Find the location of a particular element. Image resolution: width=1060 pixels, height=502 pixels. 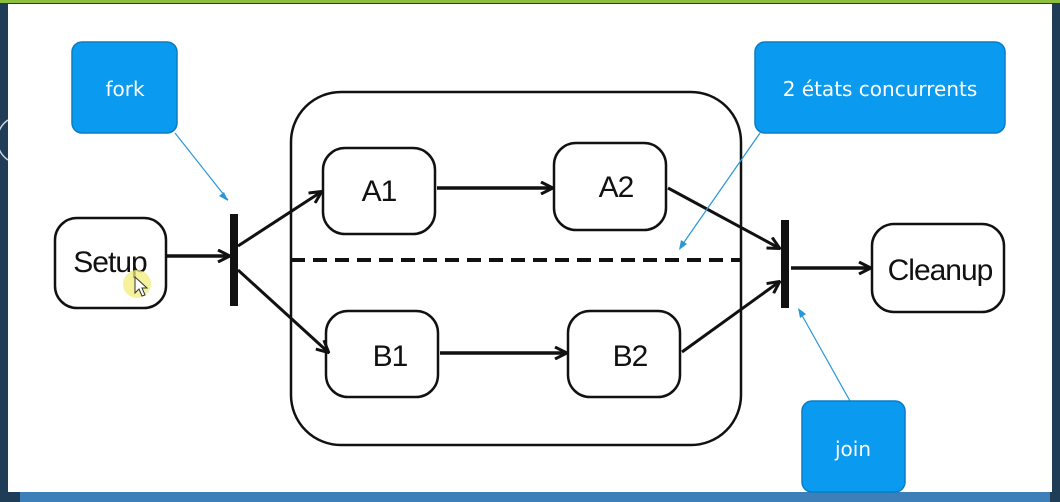

transition-a2-join is located at coordinates (723, 217).